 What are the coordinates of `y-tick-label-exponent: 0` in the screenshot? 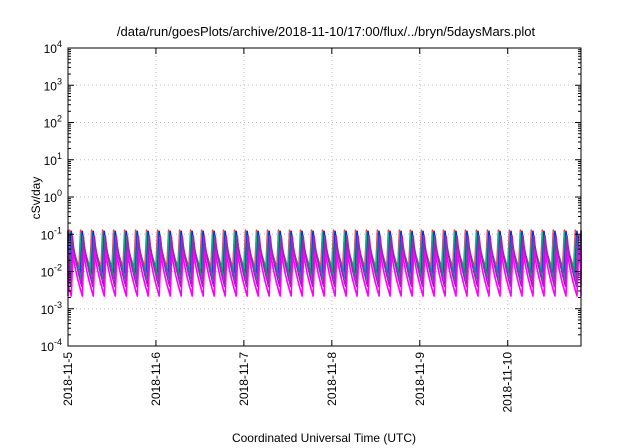 It's located at (59, 193).